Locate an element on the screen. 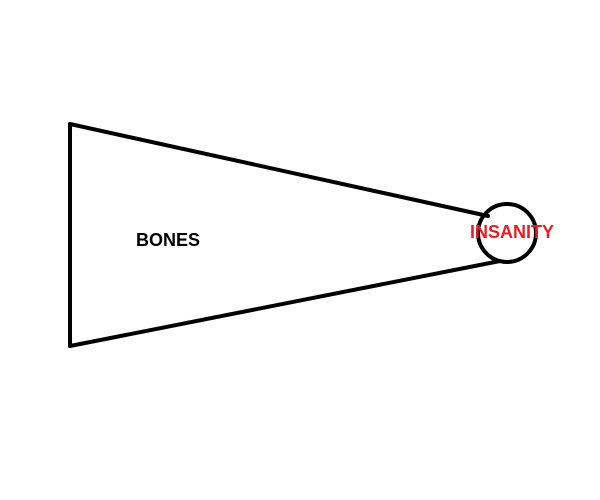 The image size is (600, 500). cone-bottom-edge is located at coordinates (285, 303).